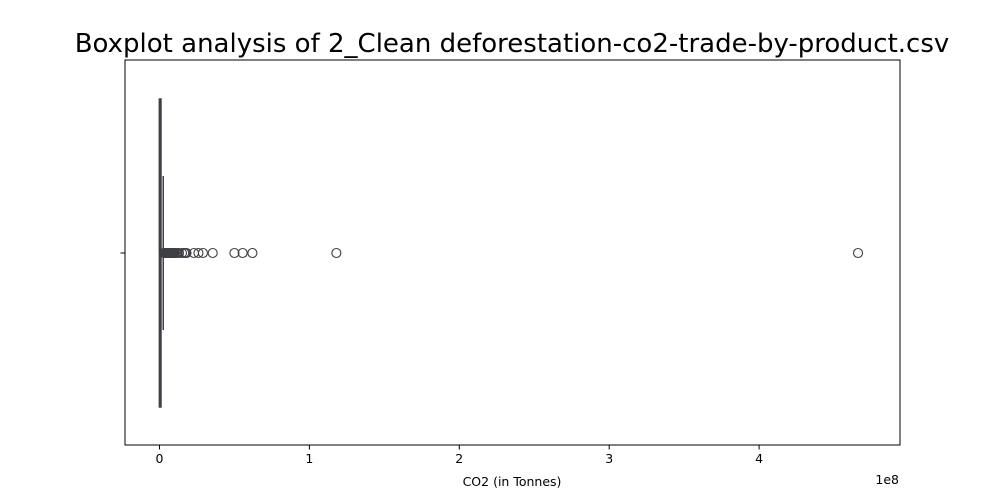 This screenshot has height=500, width=1000. I want to click on x-axis-ticks: 0 1 2 3 4, so click(459, 455).